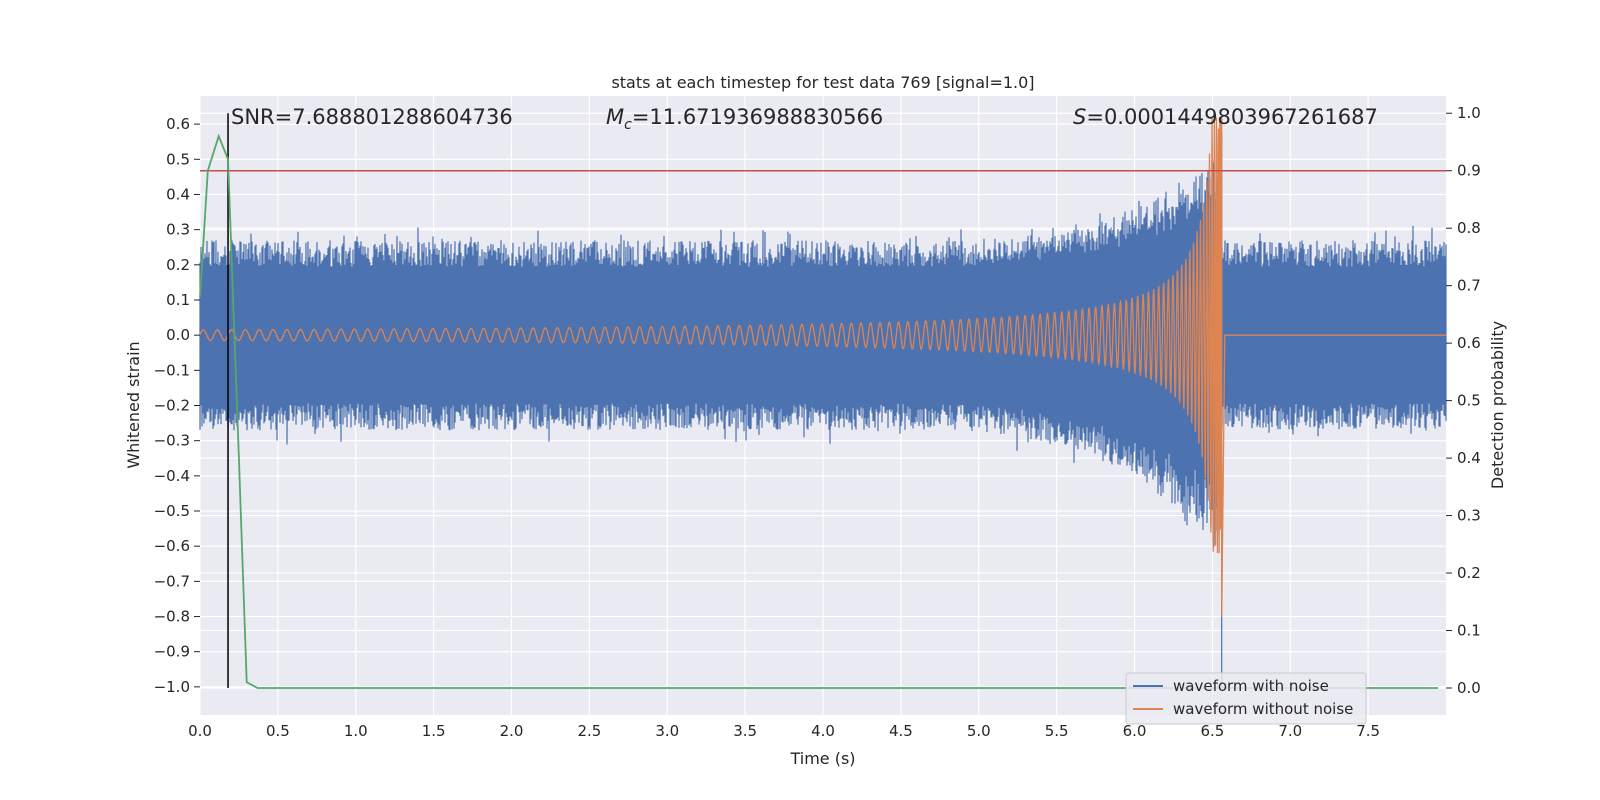 This screenshot has width=1600, height=800. What do you see at coordinates (1469, 228) in the screenshot?
I see `y-right-tick-label: 0.8` at bounding box center [1469, 228].